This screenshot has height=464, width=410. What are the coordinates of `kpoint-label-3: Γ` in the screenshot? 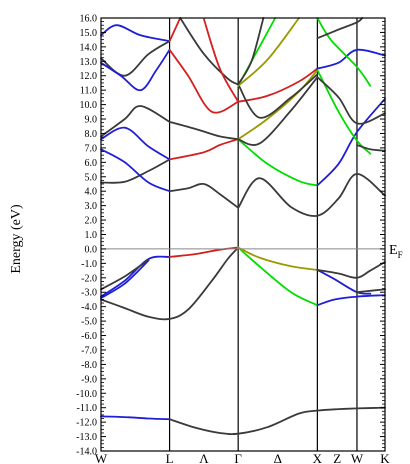 It's located at (238, 457).